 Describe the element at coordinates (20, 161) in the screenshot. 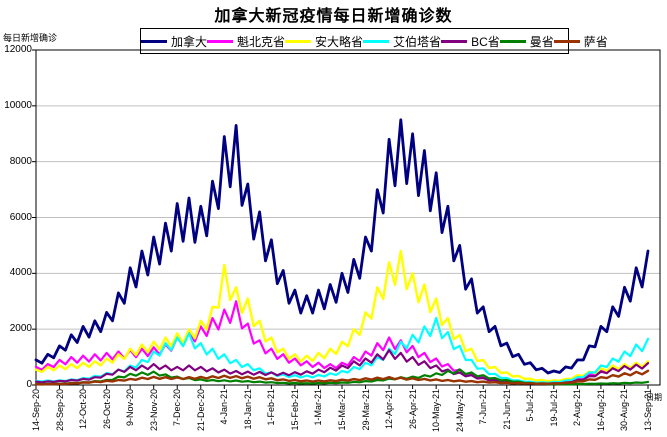

I see `y-tick-label: 8000` at that location.